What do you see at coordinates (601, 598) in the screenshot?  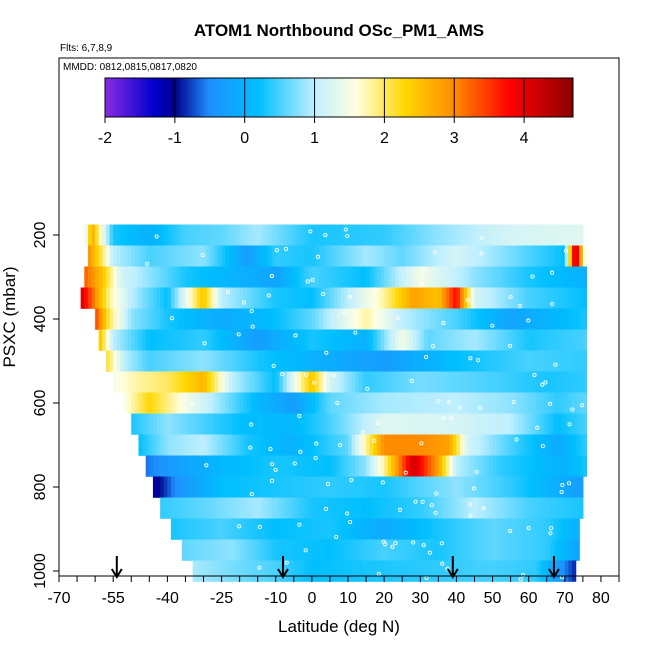 I see `x-tick-label: 80` at bounding box center [601, 598].